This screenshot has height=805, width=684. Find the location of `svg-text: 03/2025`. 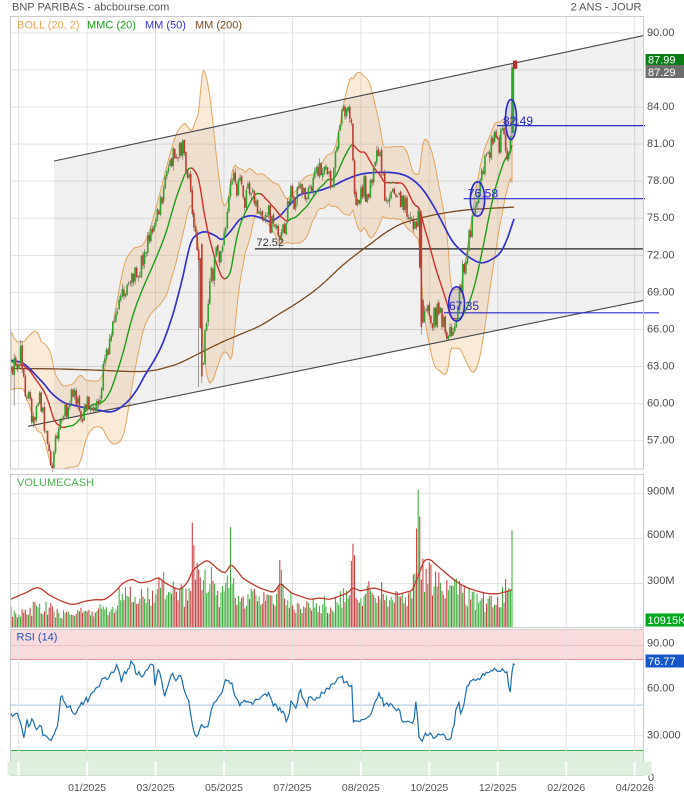

svg-text: 03/2025 is located at coordinates (156, 788).